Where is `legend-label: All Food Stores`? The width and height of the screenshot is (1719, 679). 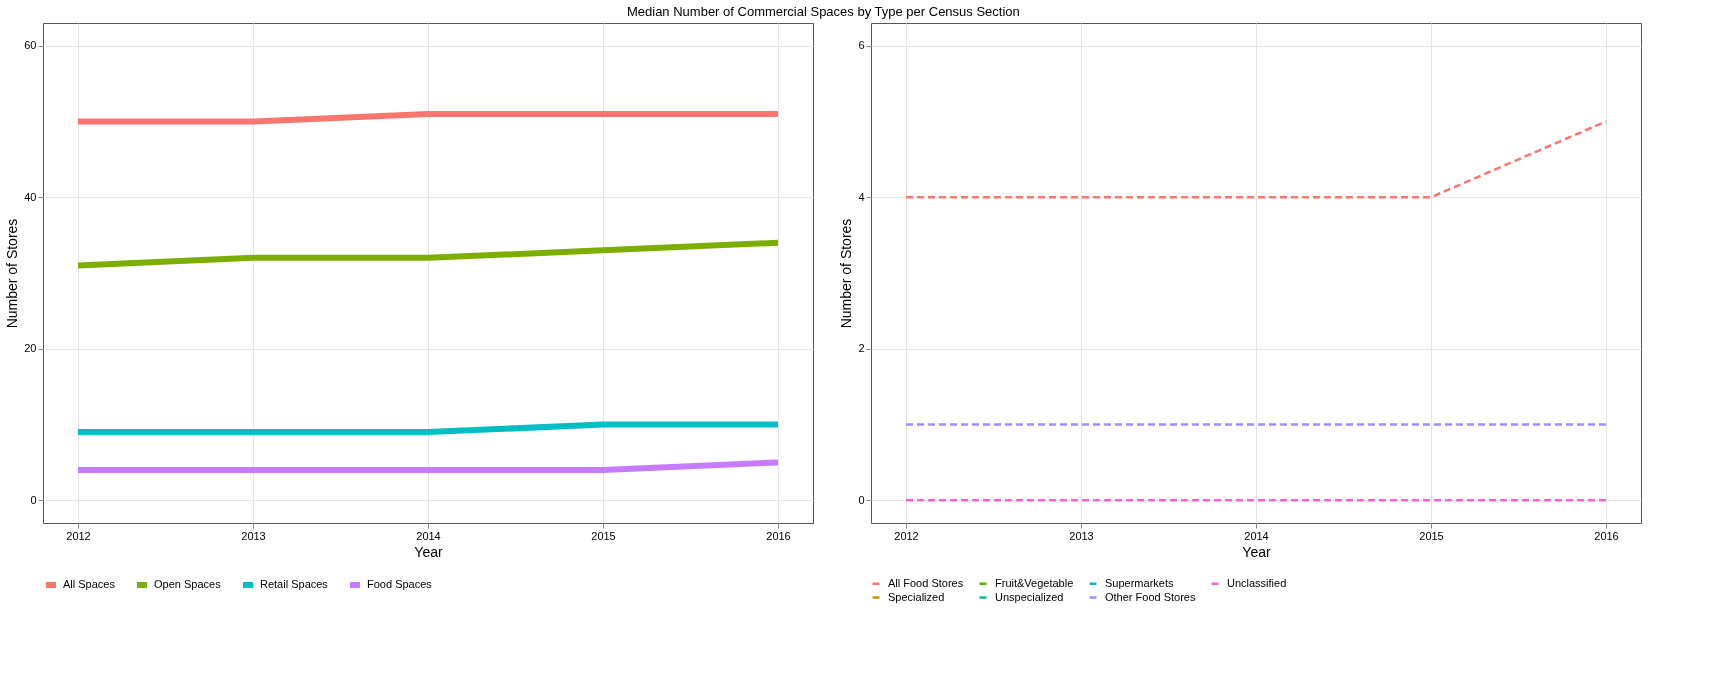
legend-label: All Food Stores is located at coordinates (926, 582).